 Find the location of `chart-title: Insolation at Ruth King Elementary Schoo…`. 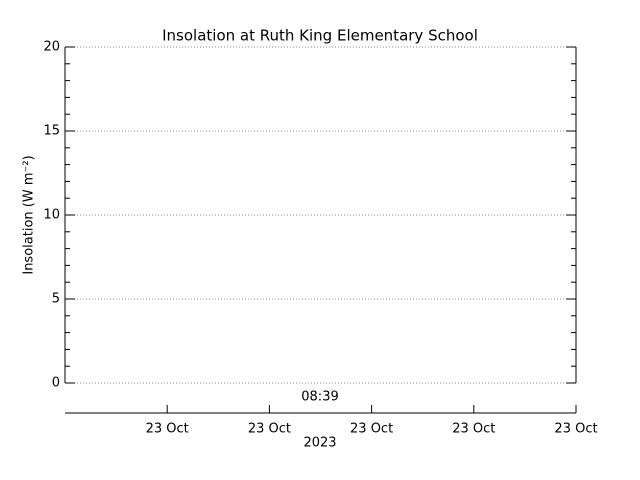

chart-title: Insolation at Ruth King Elementary Schoo… is located at coordinates (320, 36).